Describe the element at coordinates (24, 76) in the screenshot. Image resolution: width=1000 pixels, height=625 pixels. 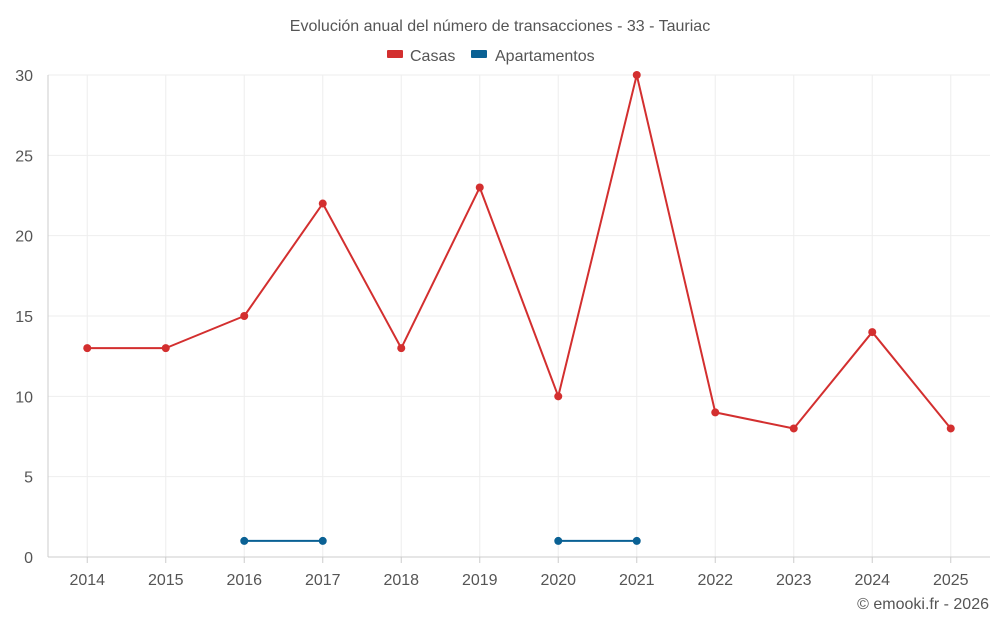
I see `y-tick-label: 30` at that location.